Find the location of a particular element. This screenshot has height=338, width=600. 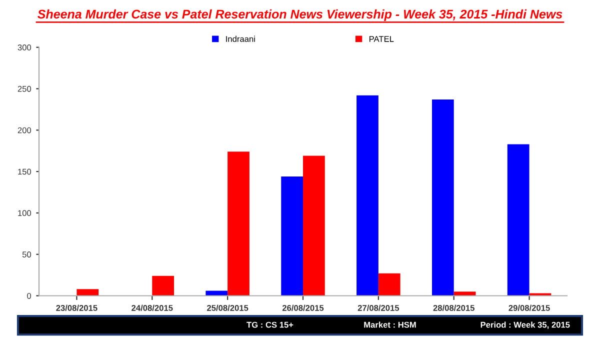

x-tick-label: 24/08/2015 is located at coordinates (152, 307).